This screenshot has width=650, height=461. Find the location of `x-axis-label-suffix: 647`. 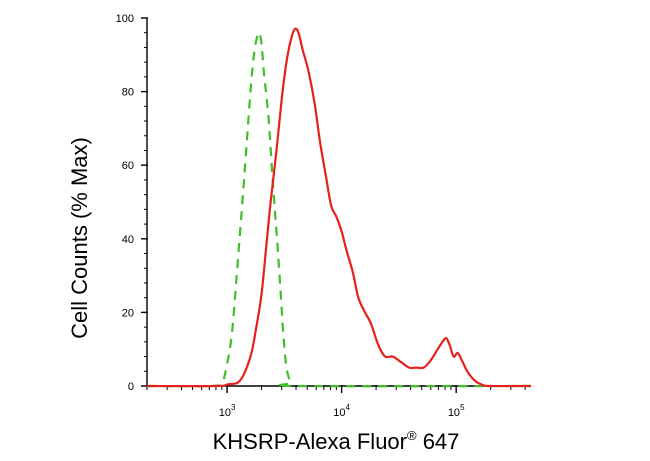

x-axis-label-suffix: 647 is located at coordinates (438, 441).